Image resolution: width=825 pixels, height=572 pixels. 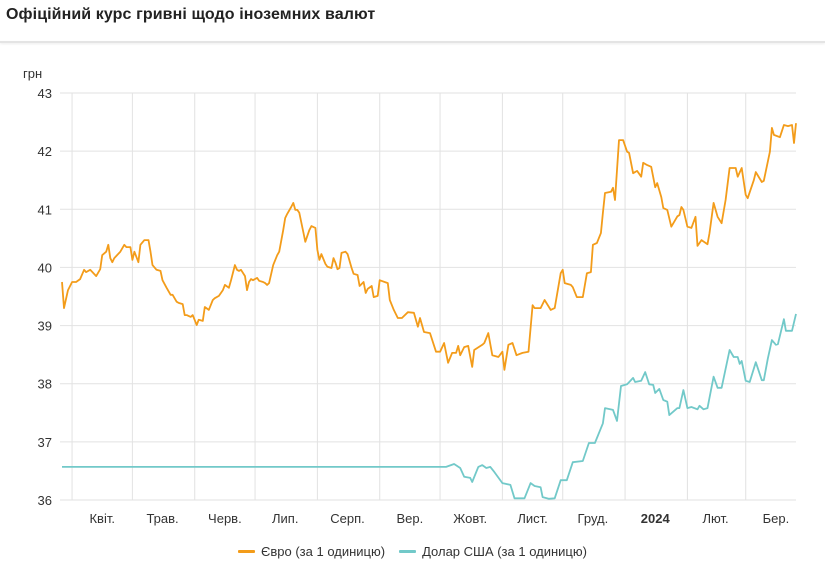 What do you see at coordinates (323, 551) in the screenshot?
I see `legend-label-euro: Євро (за 1 одиницю)` at bounding box center [323, 551].